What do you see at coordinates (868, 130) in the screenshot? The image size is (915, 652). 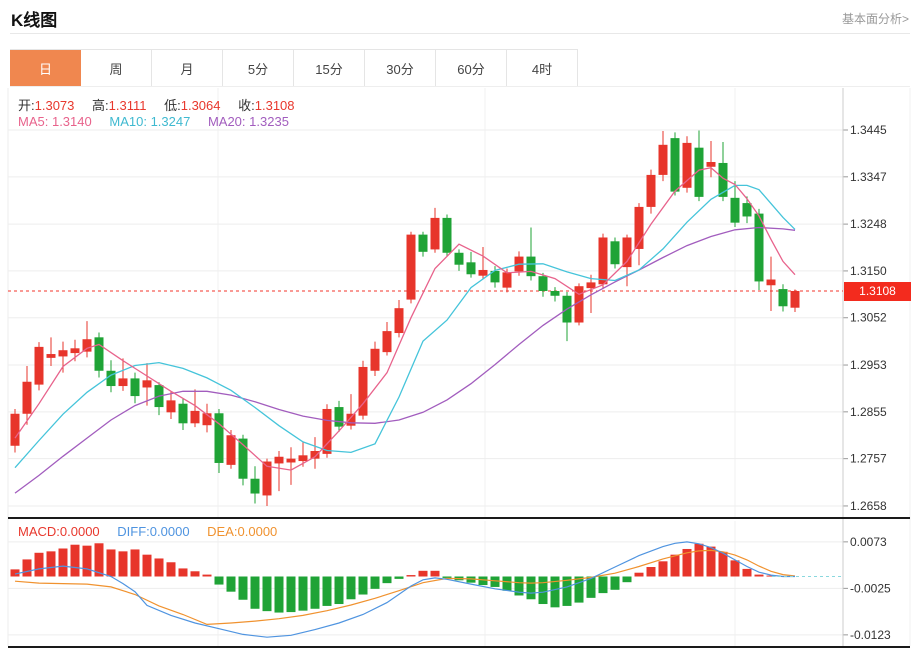 I see `svg-text: 1.3445` at bounding box center [868, 130].